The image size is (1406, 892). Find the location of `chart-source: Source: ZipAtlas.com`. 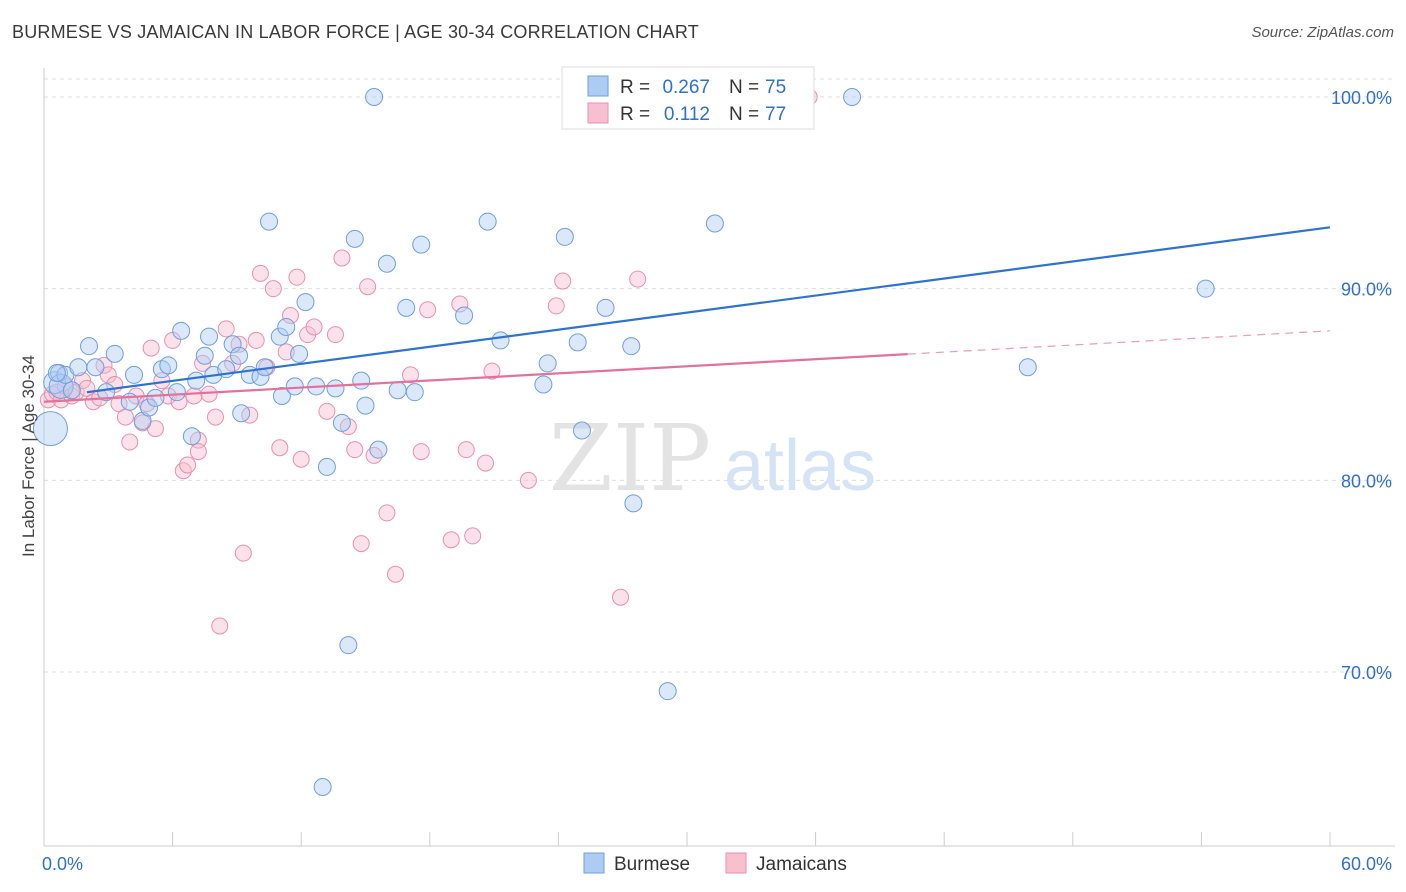

chart-source: Source: ZipAtlas.com is located at coordinates (1322, 32).